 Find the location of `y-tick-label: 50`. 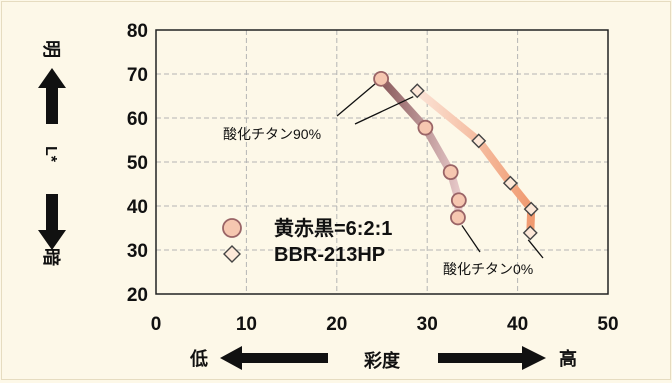

y-tick-label: 50 is located at coordinates (137, 163).